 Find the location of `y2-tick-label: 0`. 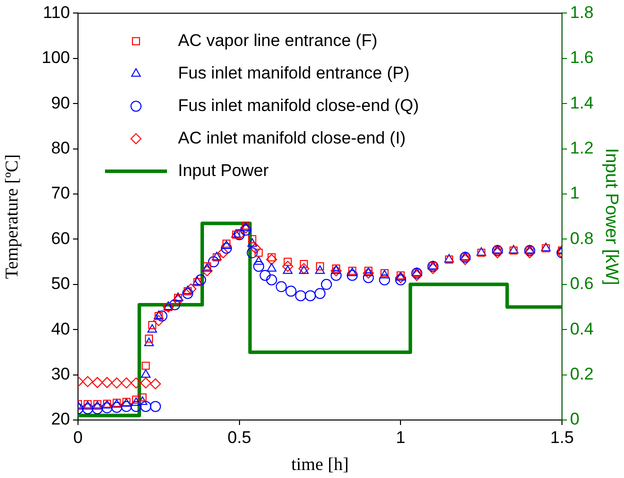

y2-tick-label: 0 is located at coordinates (575, 419).